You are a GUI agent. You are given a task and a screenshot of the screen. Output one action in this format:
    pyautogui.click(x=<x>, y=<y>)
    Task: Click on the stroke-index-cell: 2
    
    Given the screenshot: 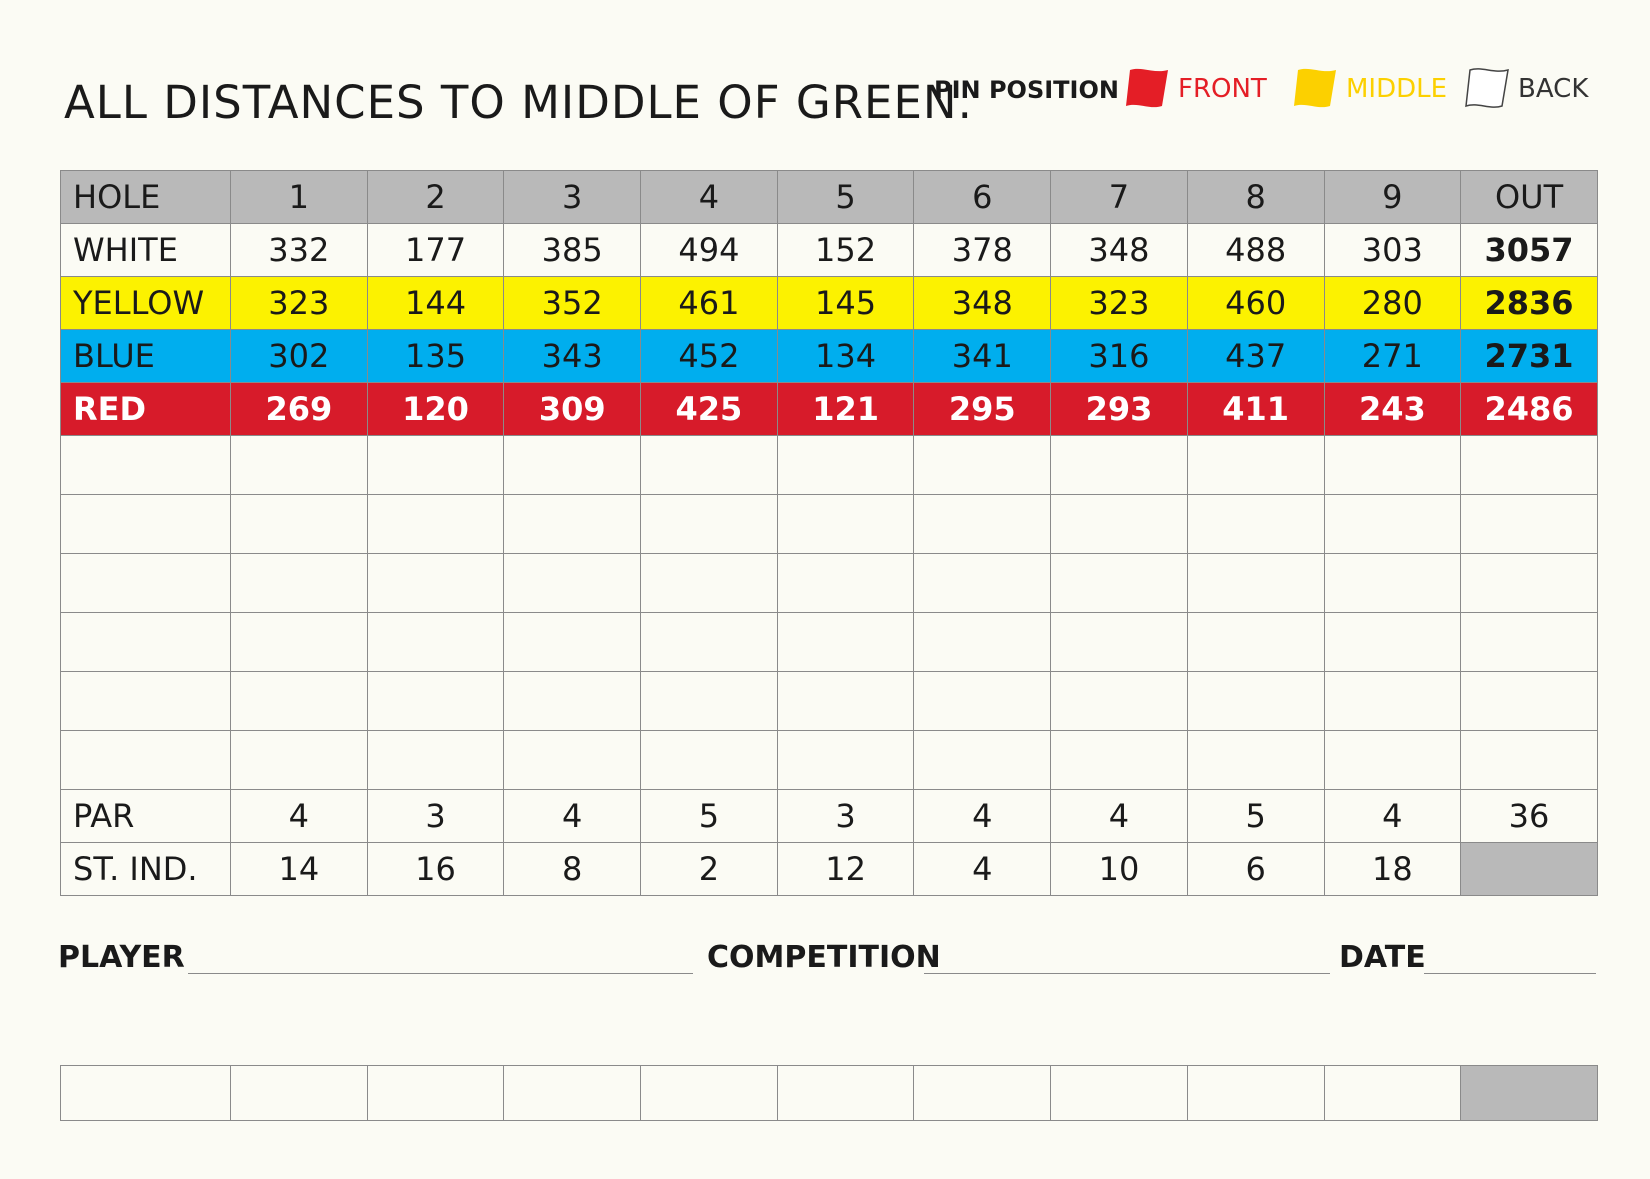 What is the action you would take?
    pyautogui.click(x=709, y=869)
    